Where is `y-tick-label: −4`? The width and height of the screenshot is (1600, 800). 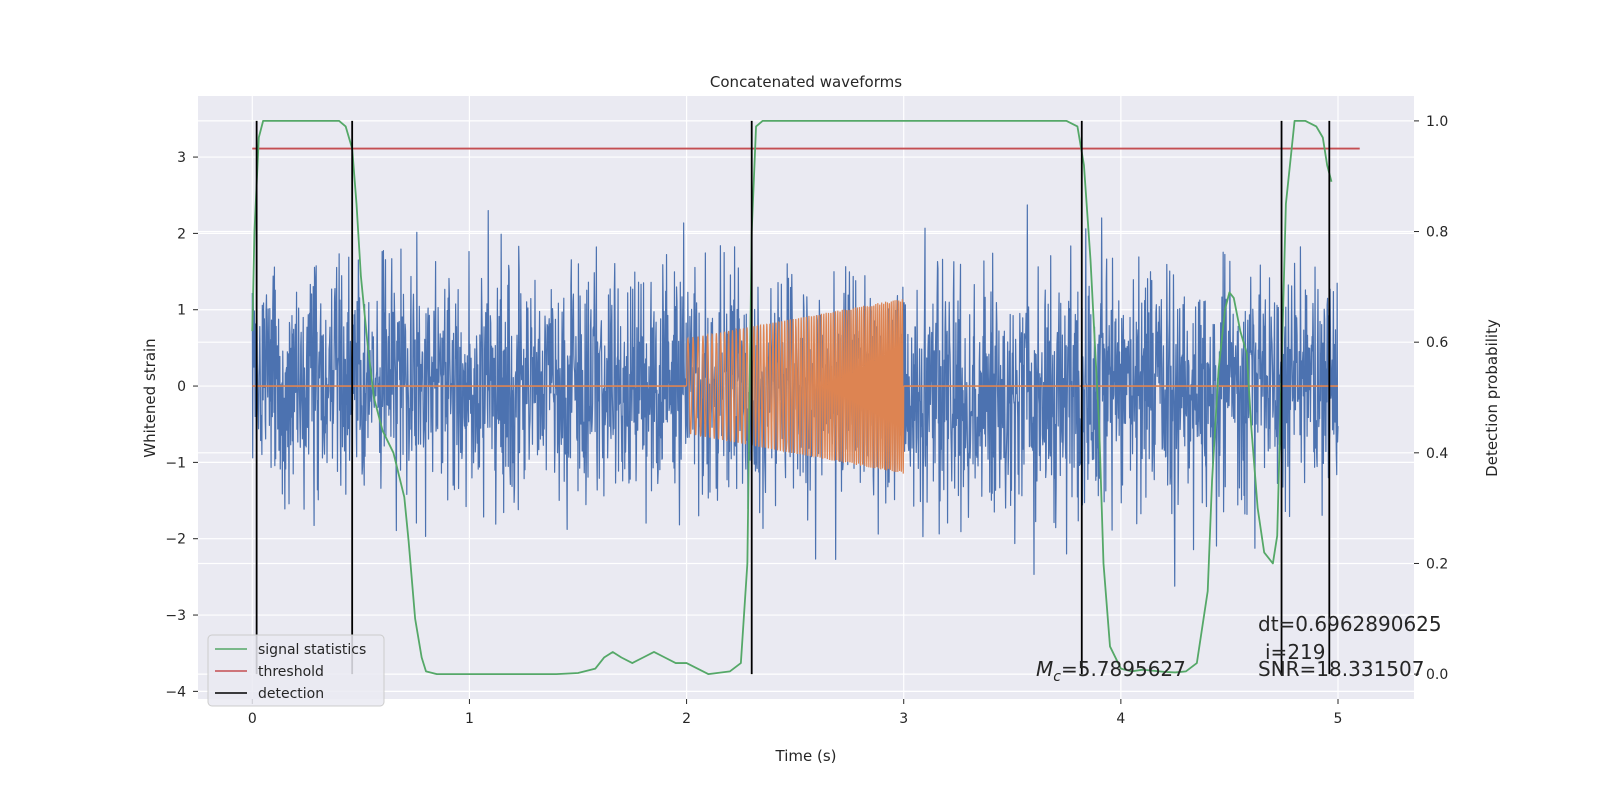
y-tick-label: −4 is located at coordinates (175, 692).